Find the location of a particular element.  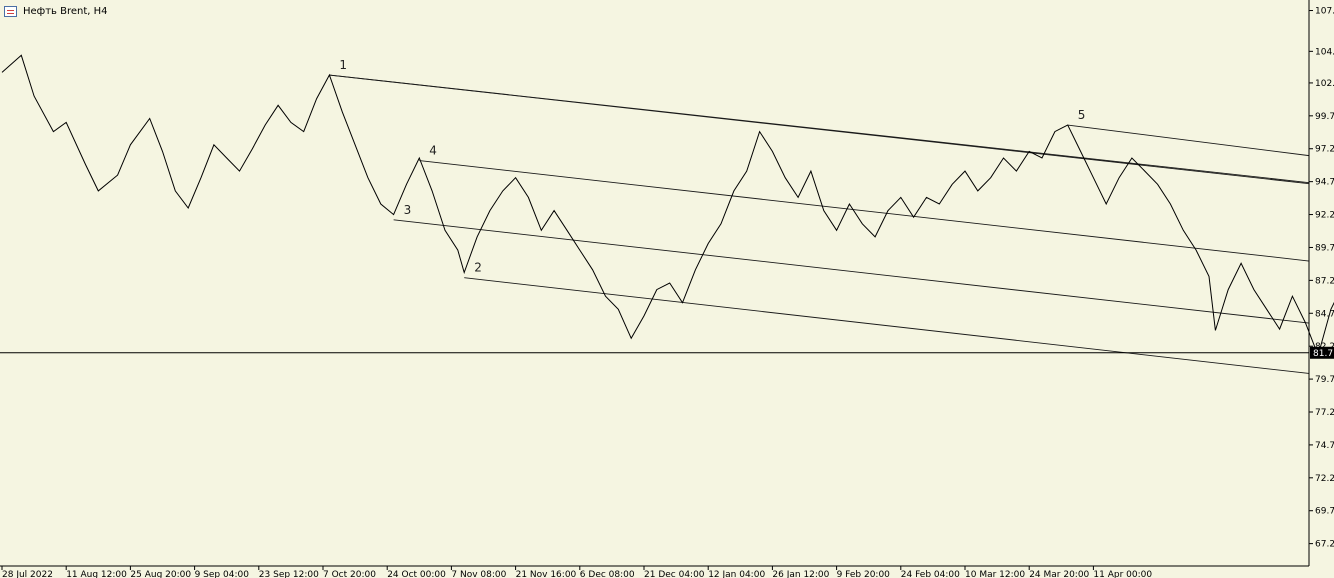

time-tick-label: 24 Mar 20:00 is located at coordinates (1059, 574).